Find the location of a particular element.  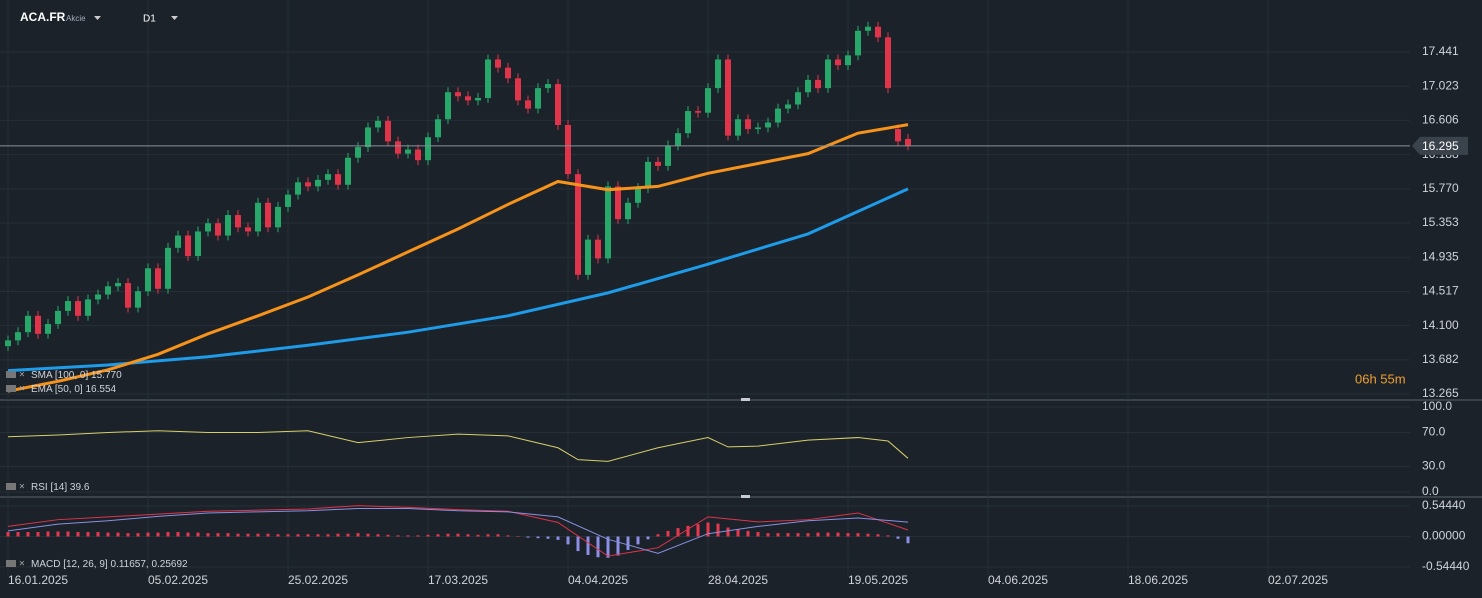

y-tick-label: 13.682 is located at coordinates (1440, 359).